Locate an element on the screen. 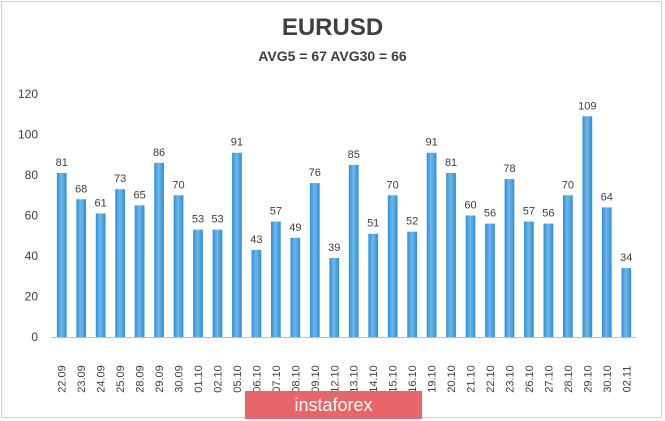 The image size is (665, 421). y-tick-label: 20 is located at coordinates (32, 297).